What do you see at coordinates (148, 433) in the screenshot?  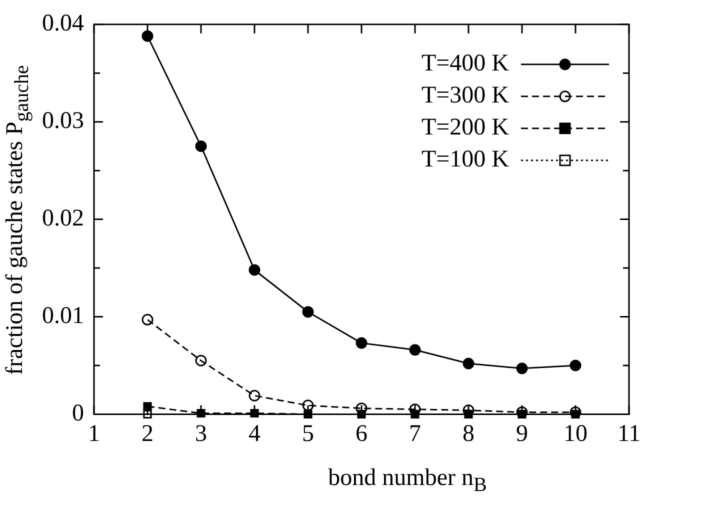 I see `x-tick-label: 2` at bounding box center [148, 433].